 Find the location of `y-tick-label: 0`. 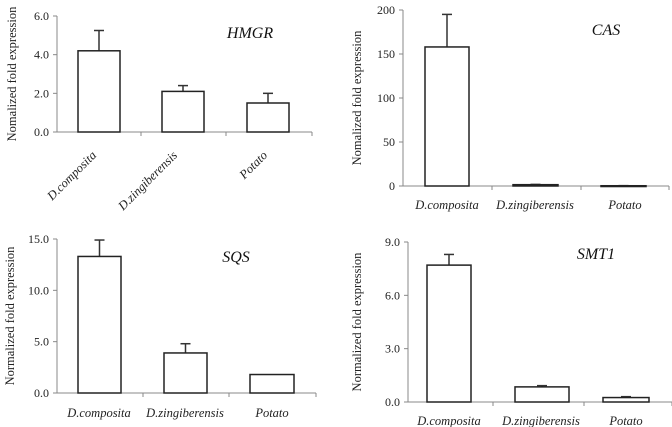

y-tick-label: 0 is located at coordinates (392, 186).